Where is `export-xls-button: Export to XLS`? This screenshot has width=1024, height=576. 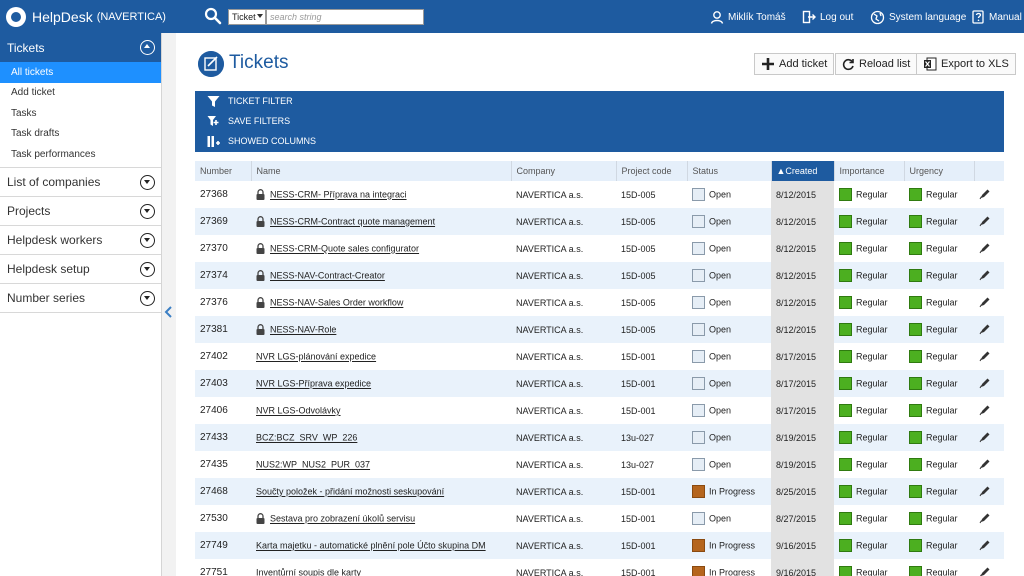
export-xls-button: Export to XLS is located at coordinates (966, 64).